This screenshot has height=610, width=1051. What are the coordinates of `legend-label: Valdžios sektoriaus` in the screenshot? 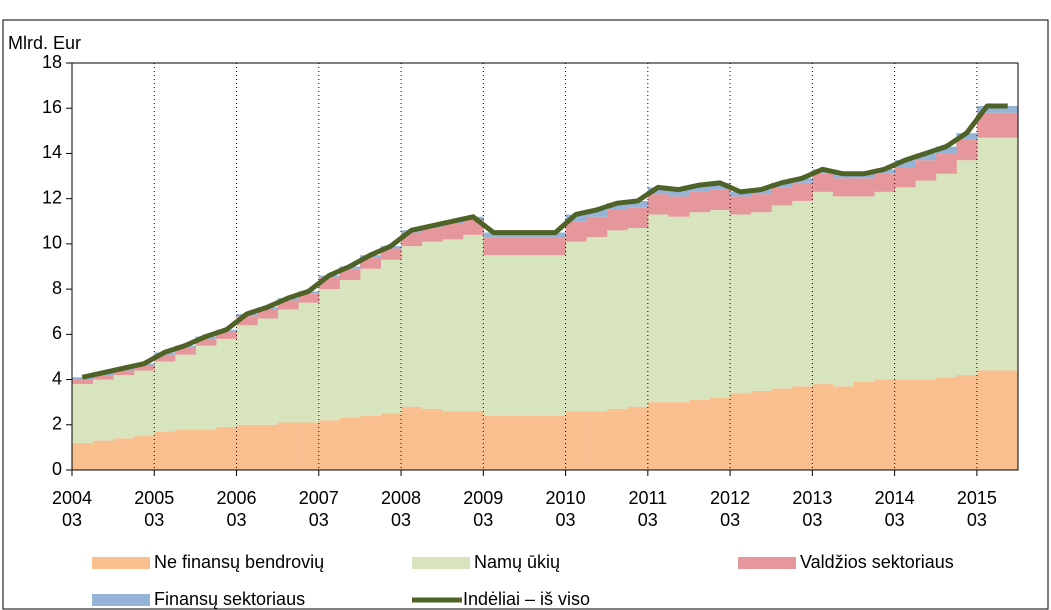 It's located at (877, 562).